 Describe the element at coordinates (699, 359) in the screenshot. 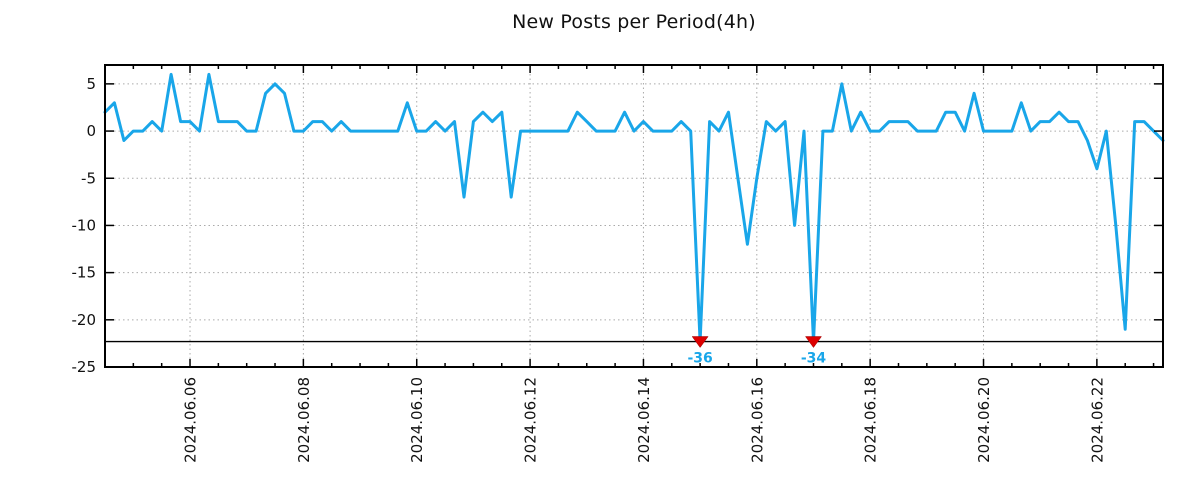

I see `annotation-label: -36` at that location.